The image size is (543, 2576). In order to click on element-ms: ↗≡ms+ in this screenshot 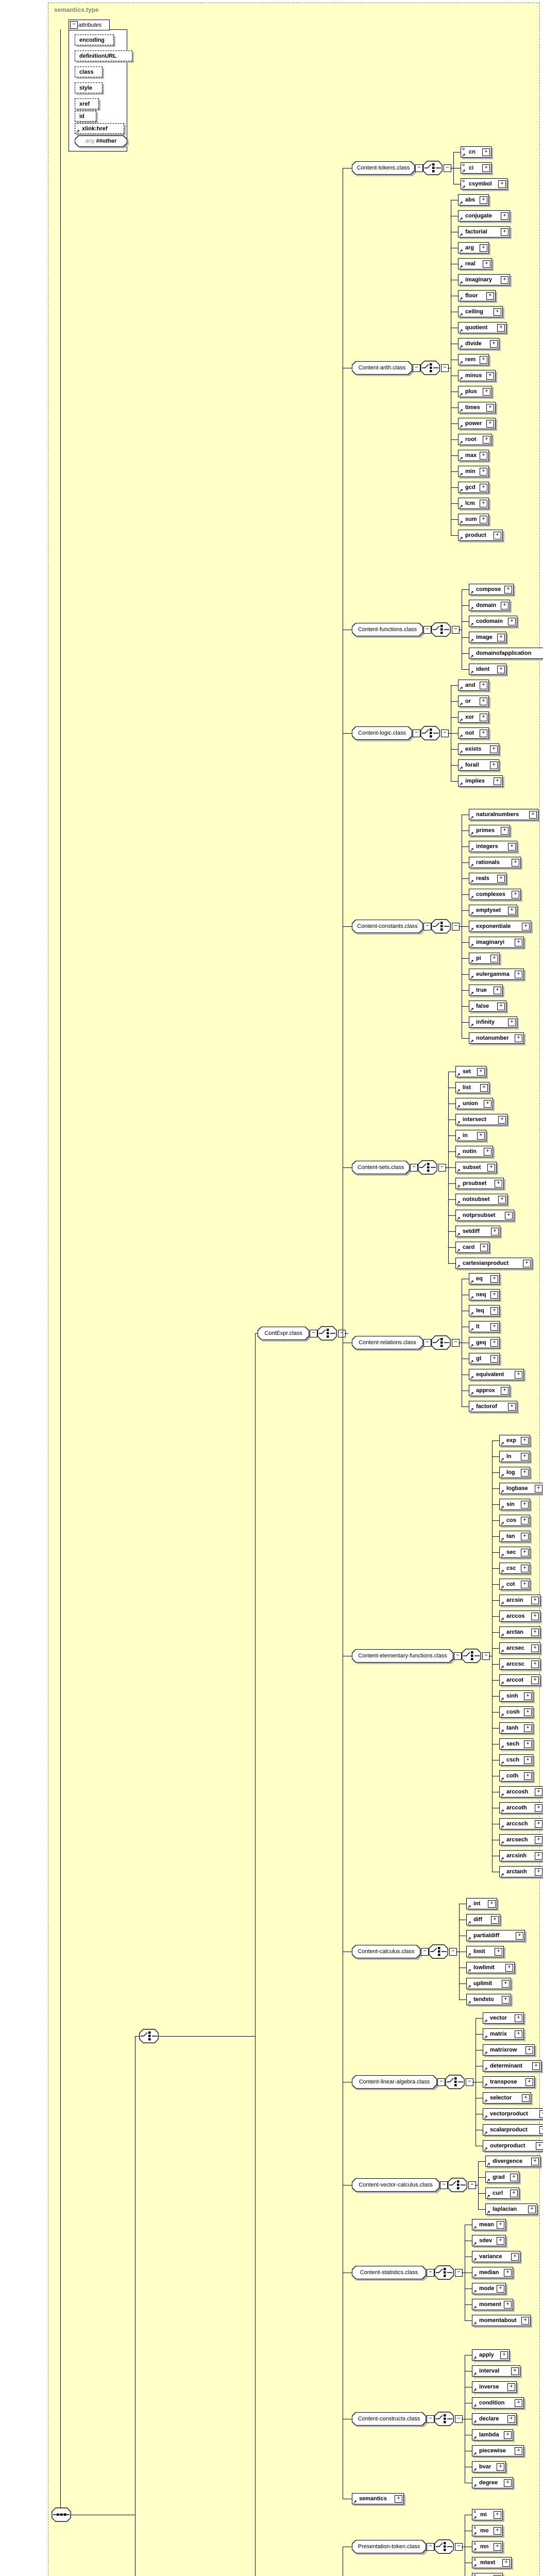, I will do `click(487, 2574)`.